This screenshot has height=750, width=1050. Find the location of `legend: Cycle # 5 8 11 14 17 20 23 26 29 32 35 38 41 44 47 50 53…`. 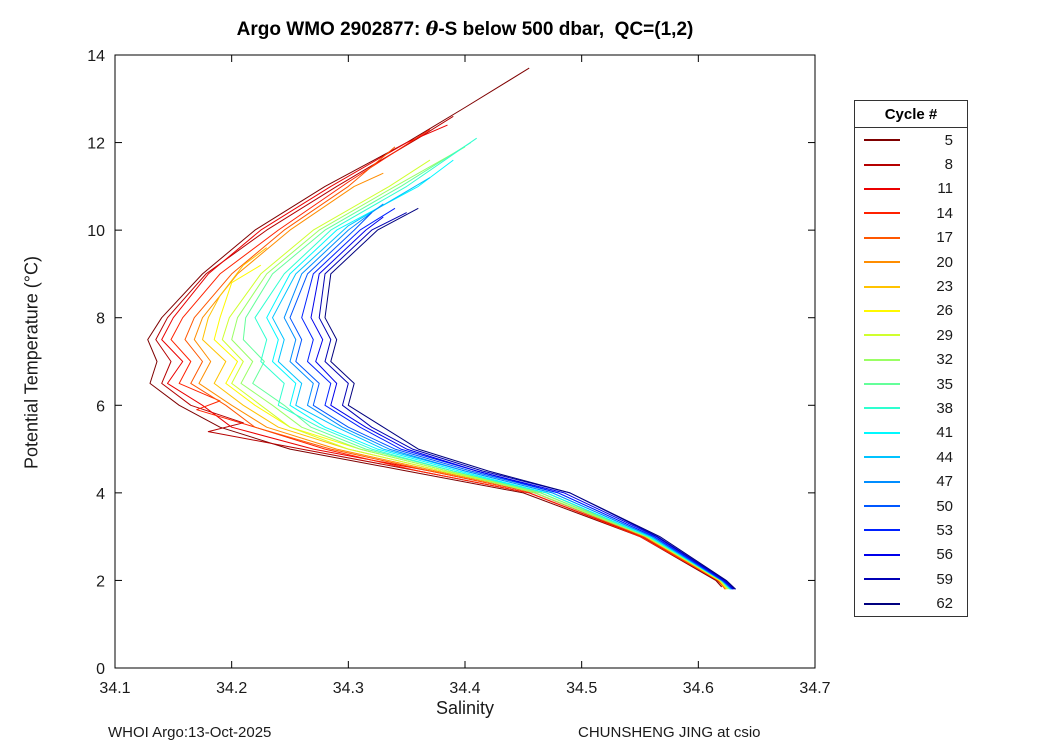

legend: Cycle # 5 8 11 14 17 20 23 26 29 32 35 38 41 44 47 50 53… is located at coordinates (911, 358).